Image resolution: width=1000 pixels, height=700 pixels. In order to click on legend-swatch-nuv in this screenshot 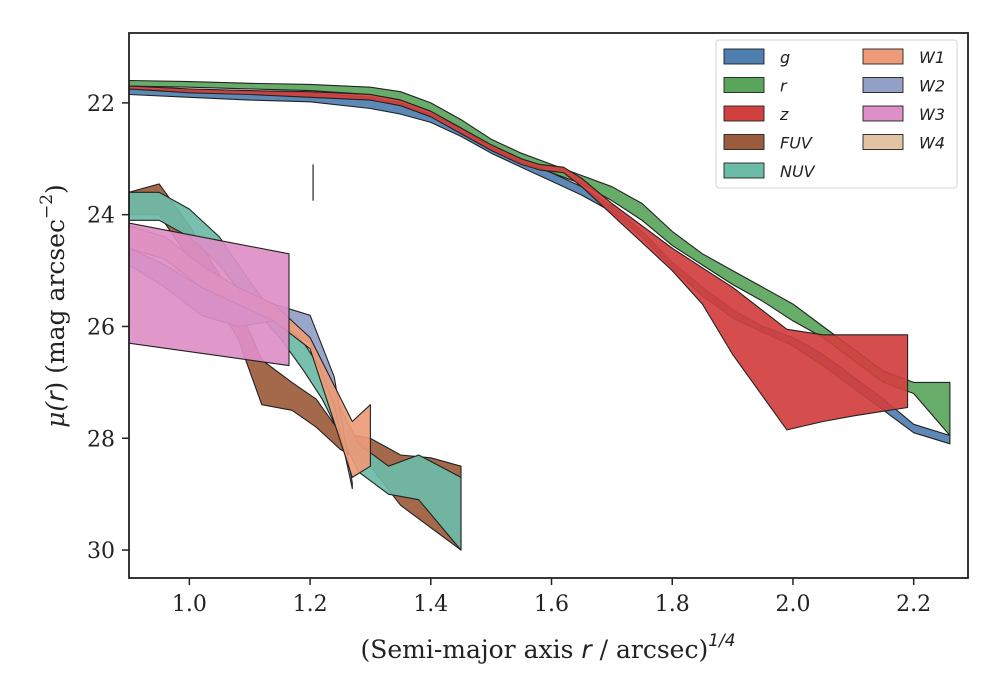, I will do `click(744, 170)`.